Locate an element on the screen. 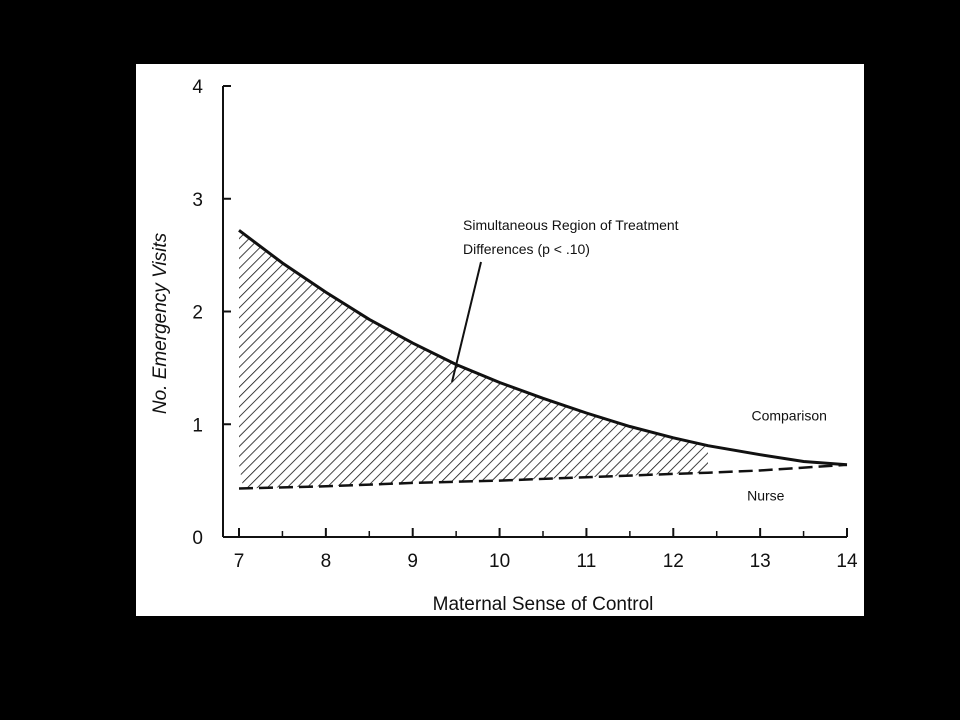 This screenshot has width=960, height=720. series-label-nurse: Nurse is located at coordinates (766, 496).